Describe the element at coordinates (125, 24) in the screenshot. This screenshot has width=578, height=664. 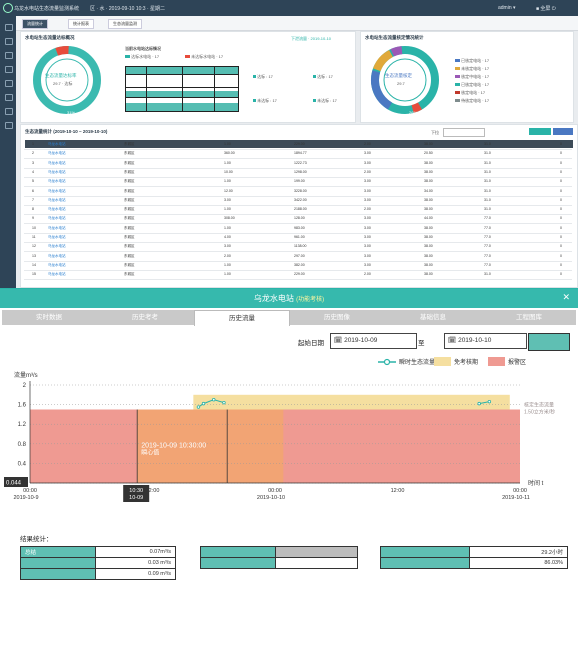
I see `tab-eco-monitor: 生态流量监测` at that location.